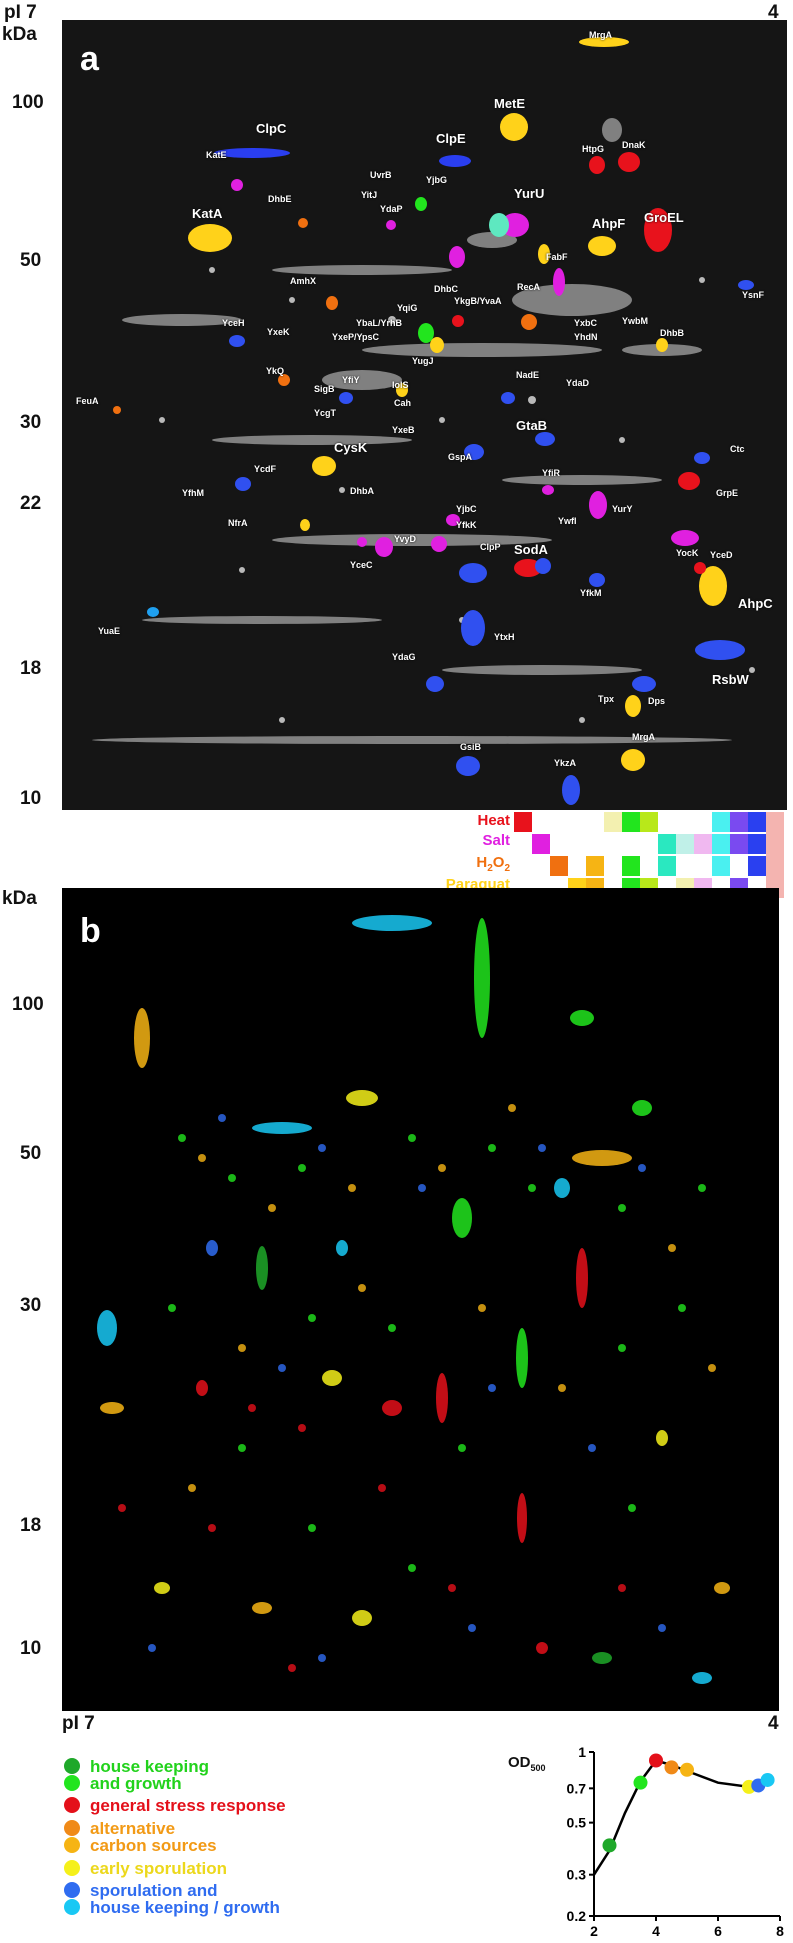 The height and width of the screenshot is (1943, 793). Describe the element at coordinates (529, 287) in the screenshot. I see `spot-label-reca: RecA` at that location.